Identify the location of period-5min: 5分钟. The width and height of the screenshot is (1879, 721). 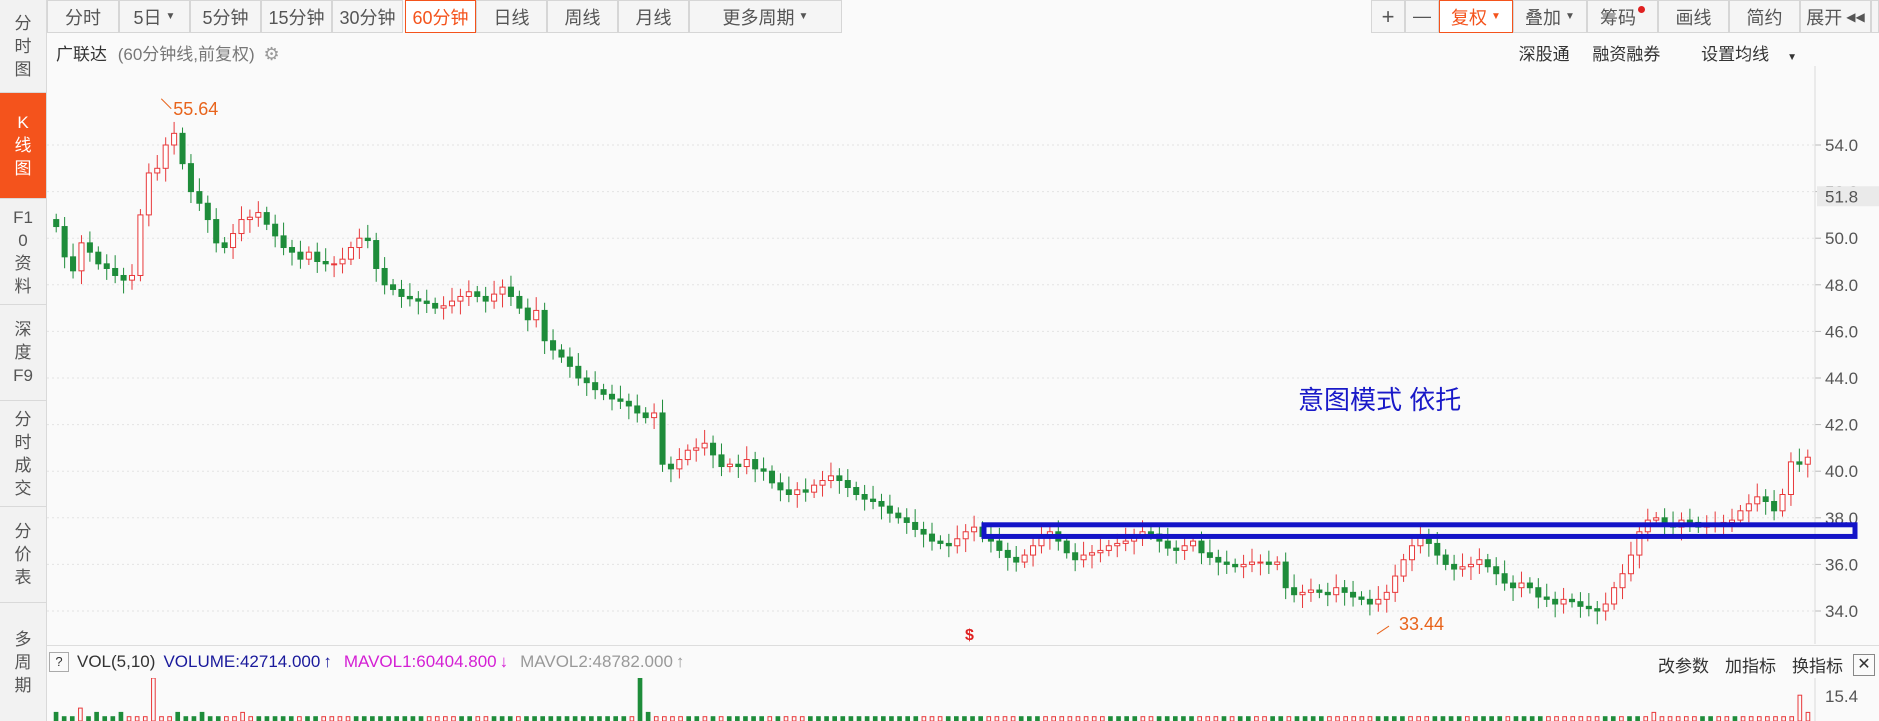
(225, 16).